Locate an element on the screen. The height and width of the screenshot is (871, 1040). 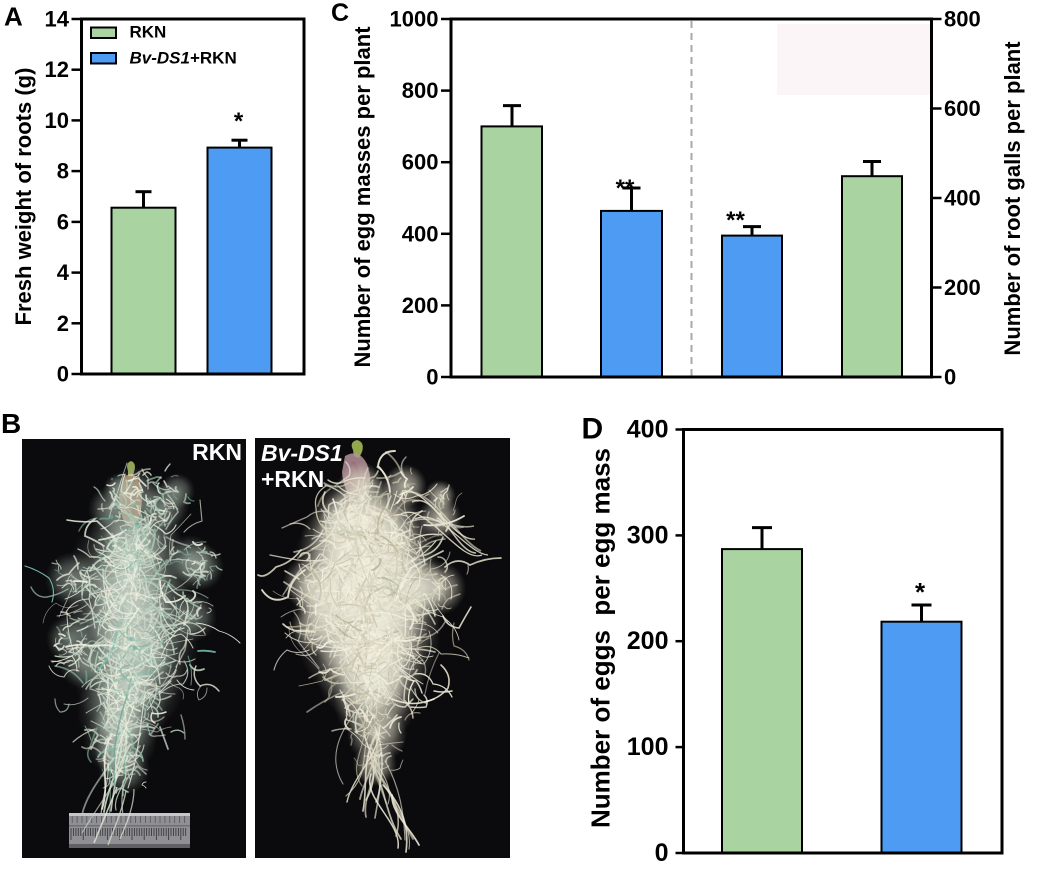
svg-text: Number of eggs per egg mass is located at coordinates (601, 638).